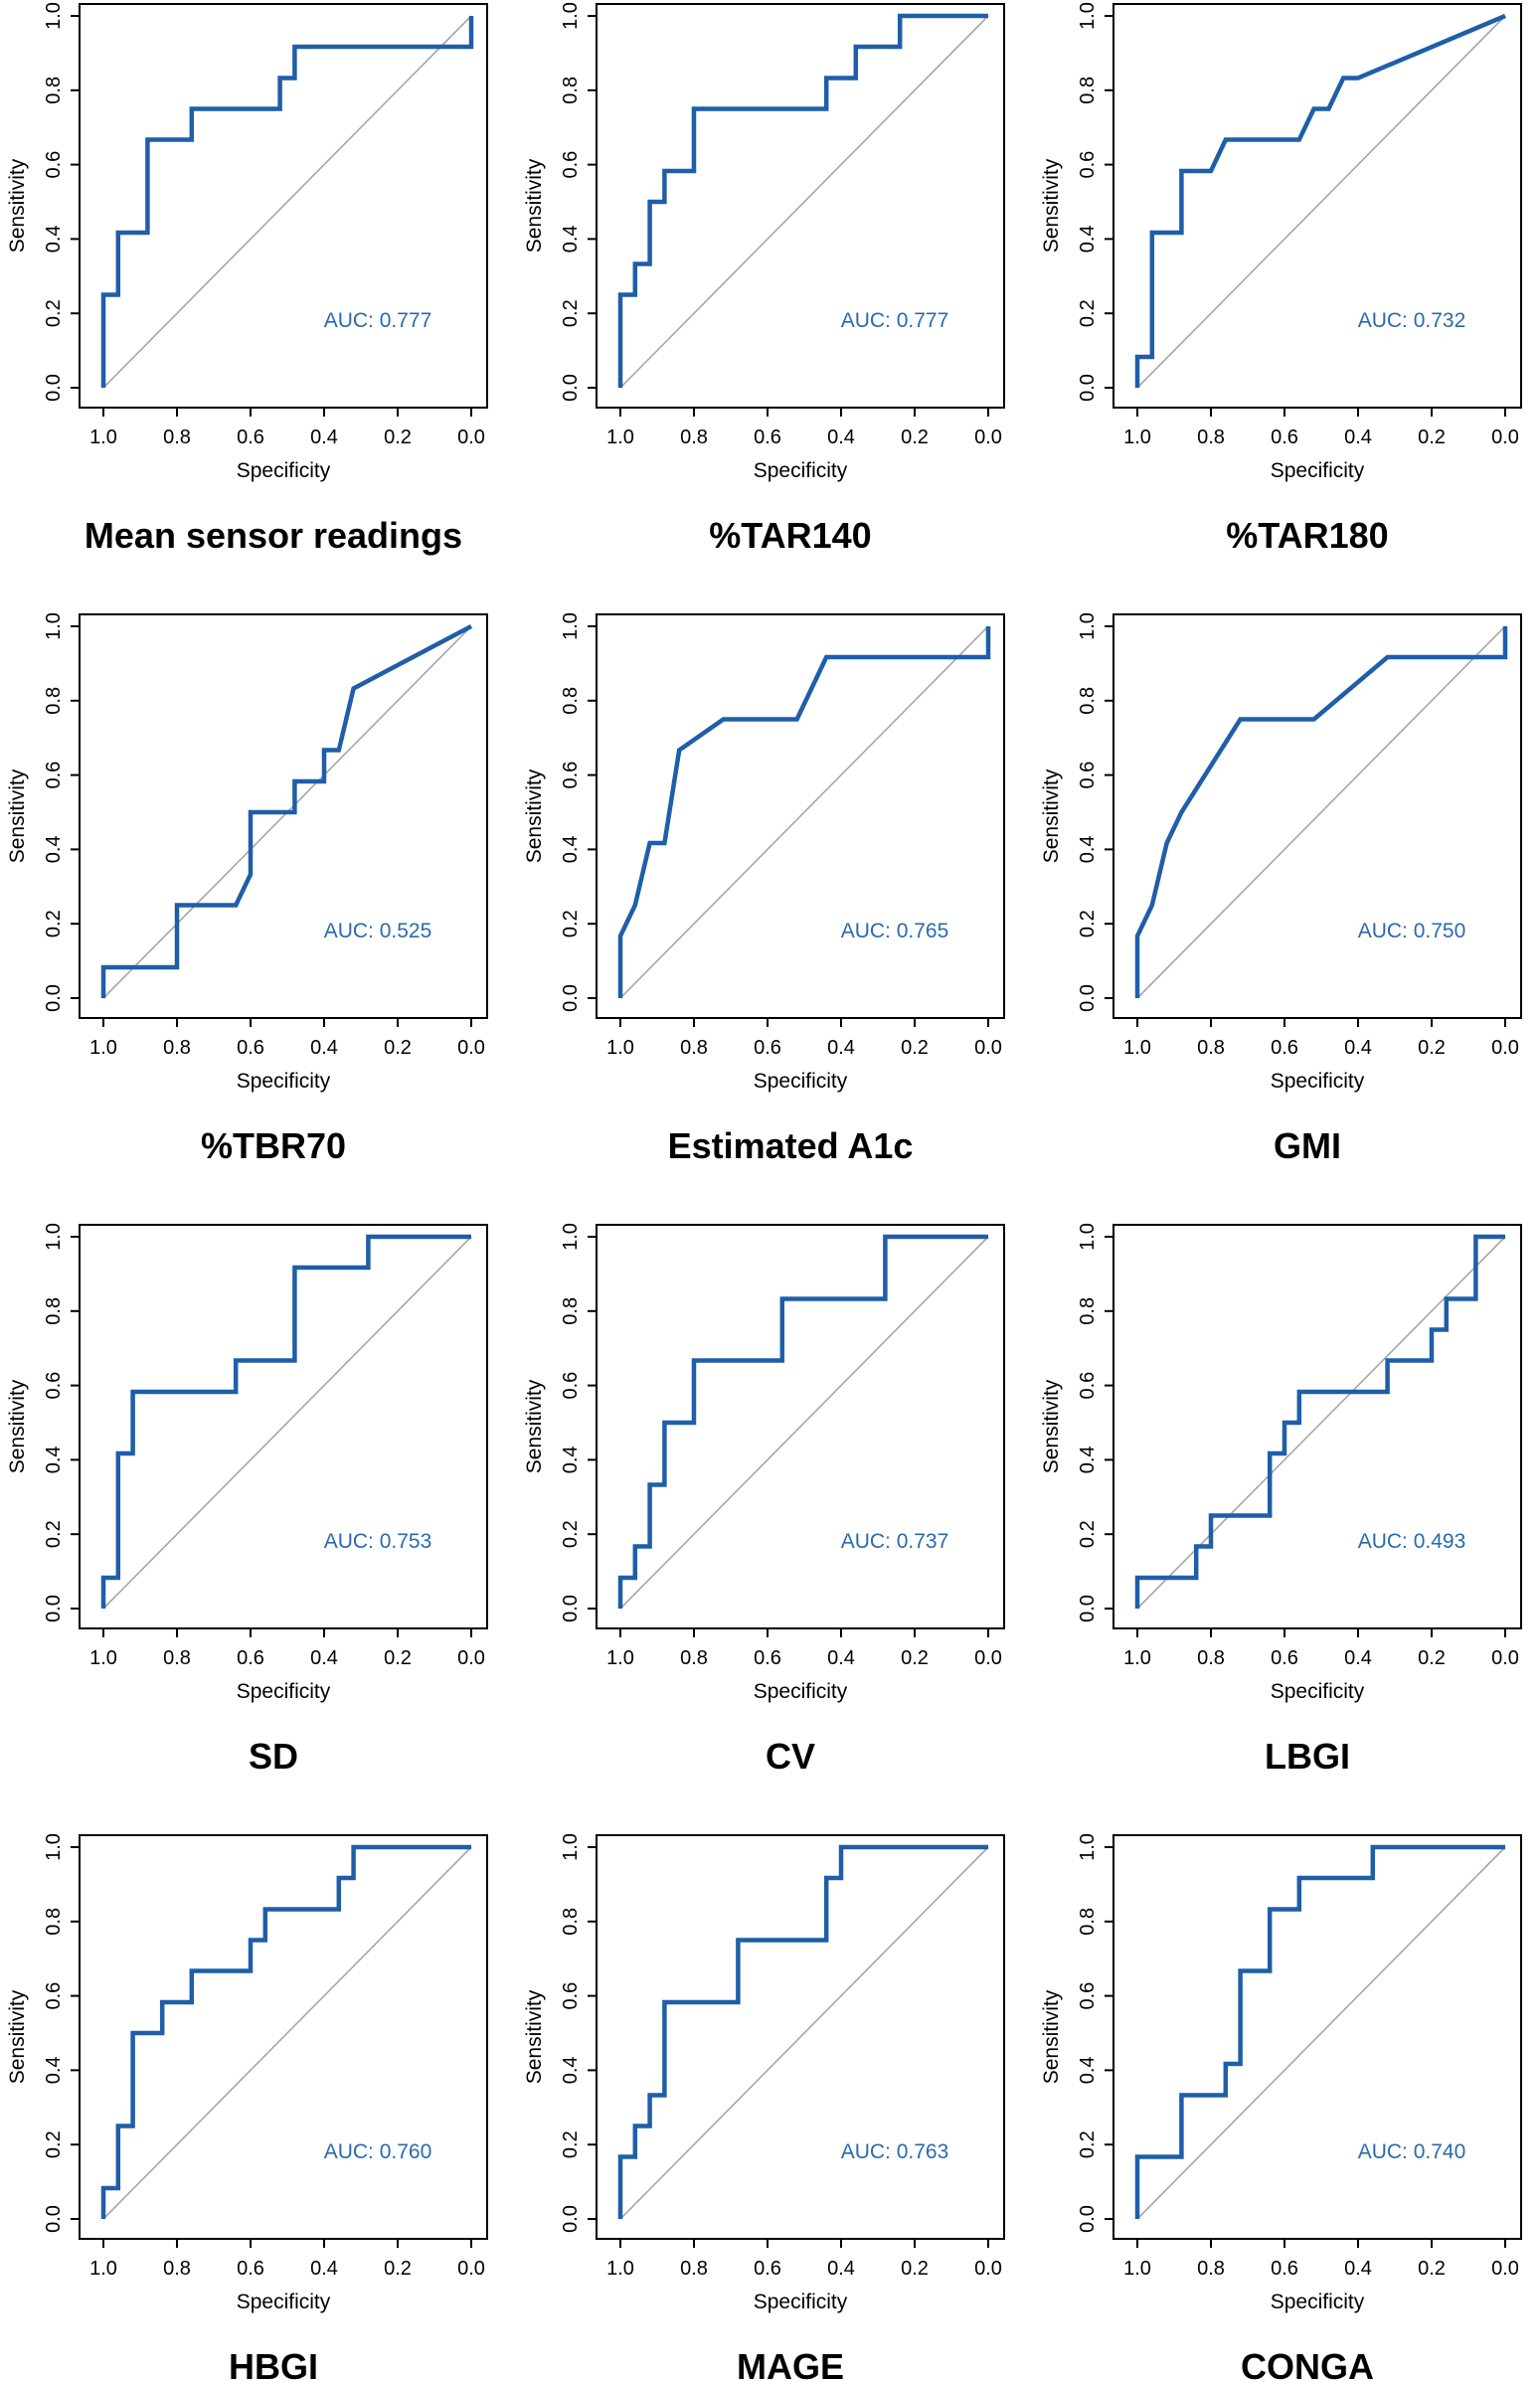 The width and height of the screenshot is (1540, 2382). Describe the element at coordinates (378, 931) in the screenshot. I see `auc-label: AUC: 0.525` at that location.